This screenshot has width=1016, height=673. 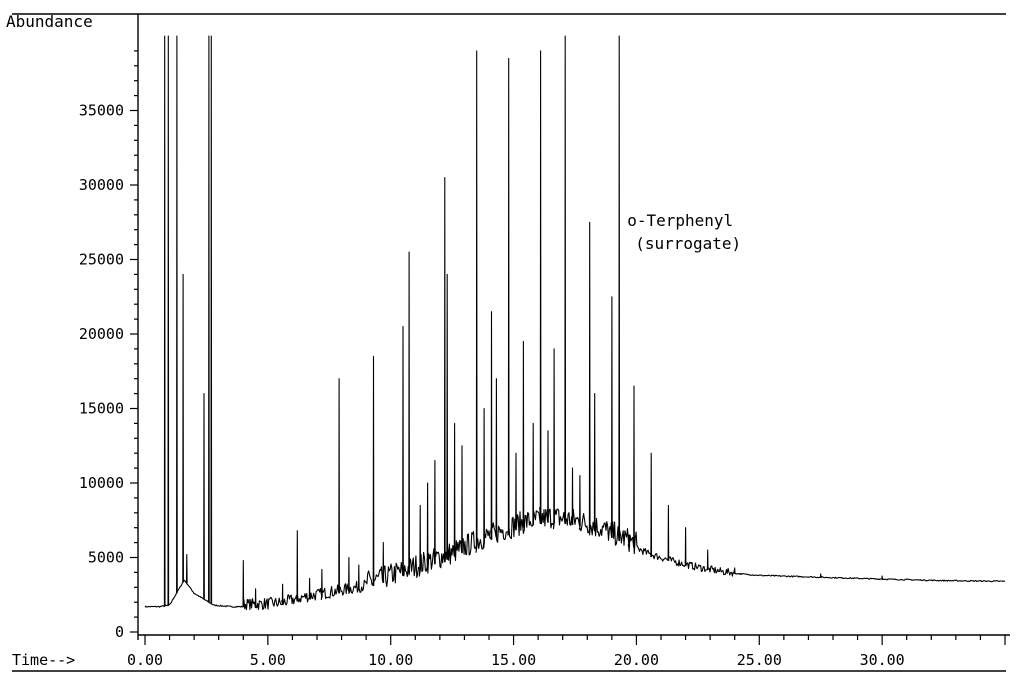 I want to click on y-tick-label: 20000, so click(x=101, y=334).